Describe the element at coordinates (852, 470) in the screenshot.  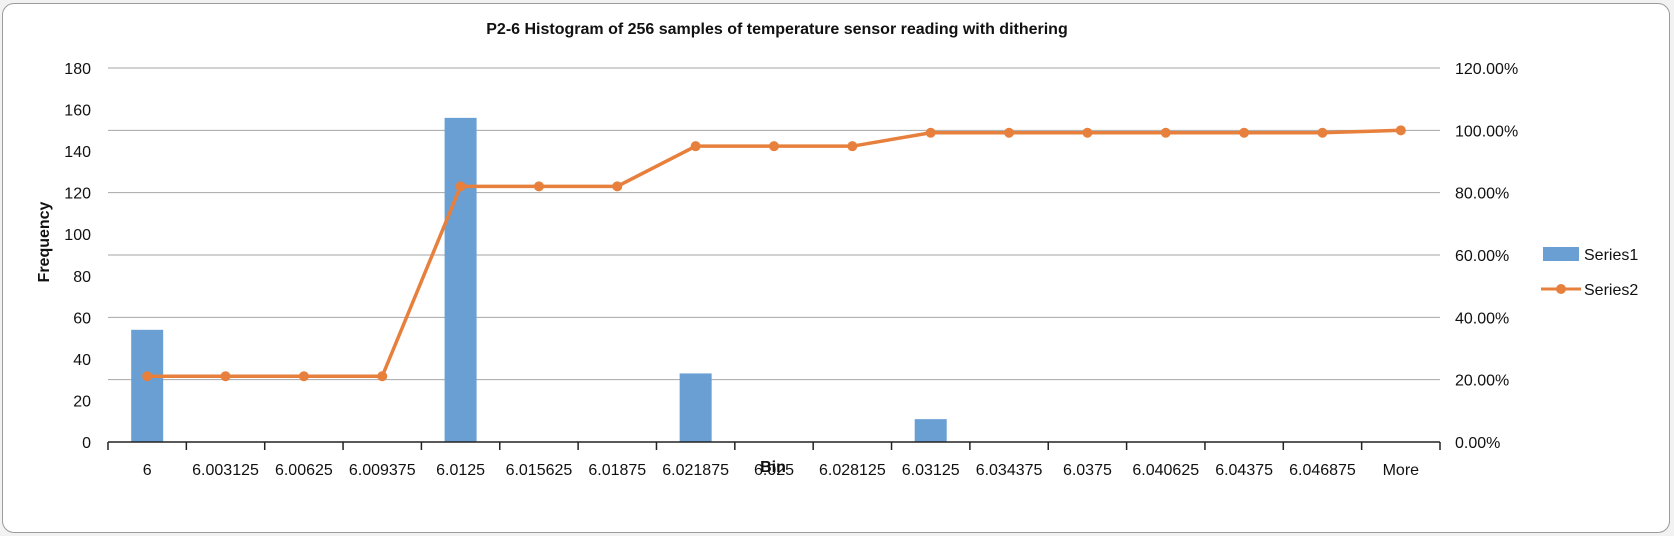
I see `x-tick-label: 6.028125` at that location.